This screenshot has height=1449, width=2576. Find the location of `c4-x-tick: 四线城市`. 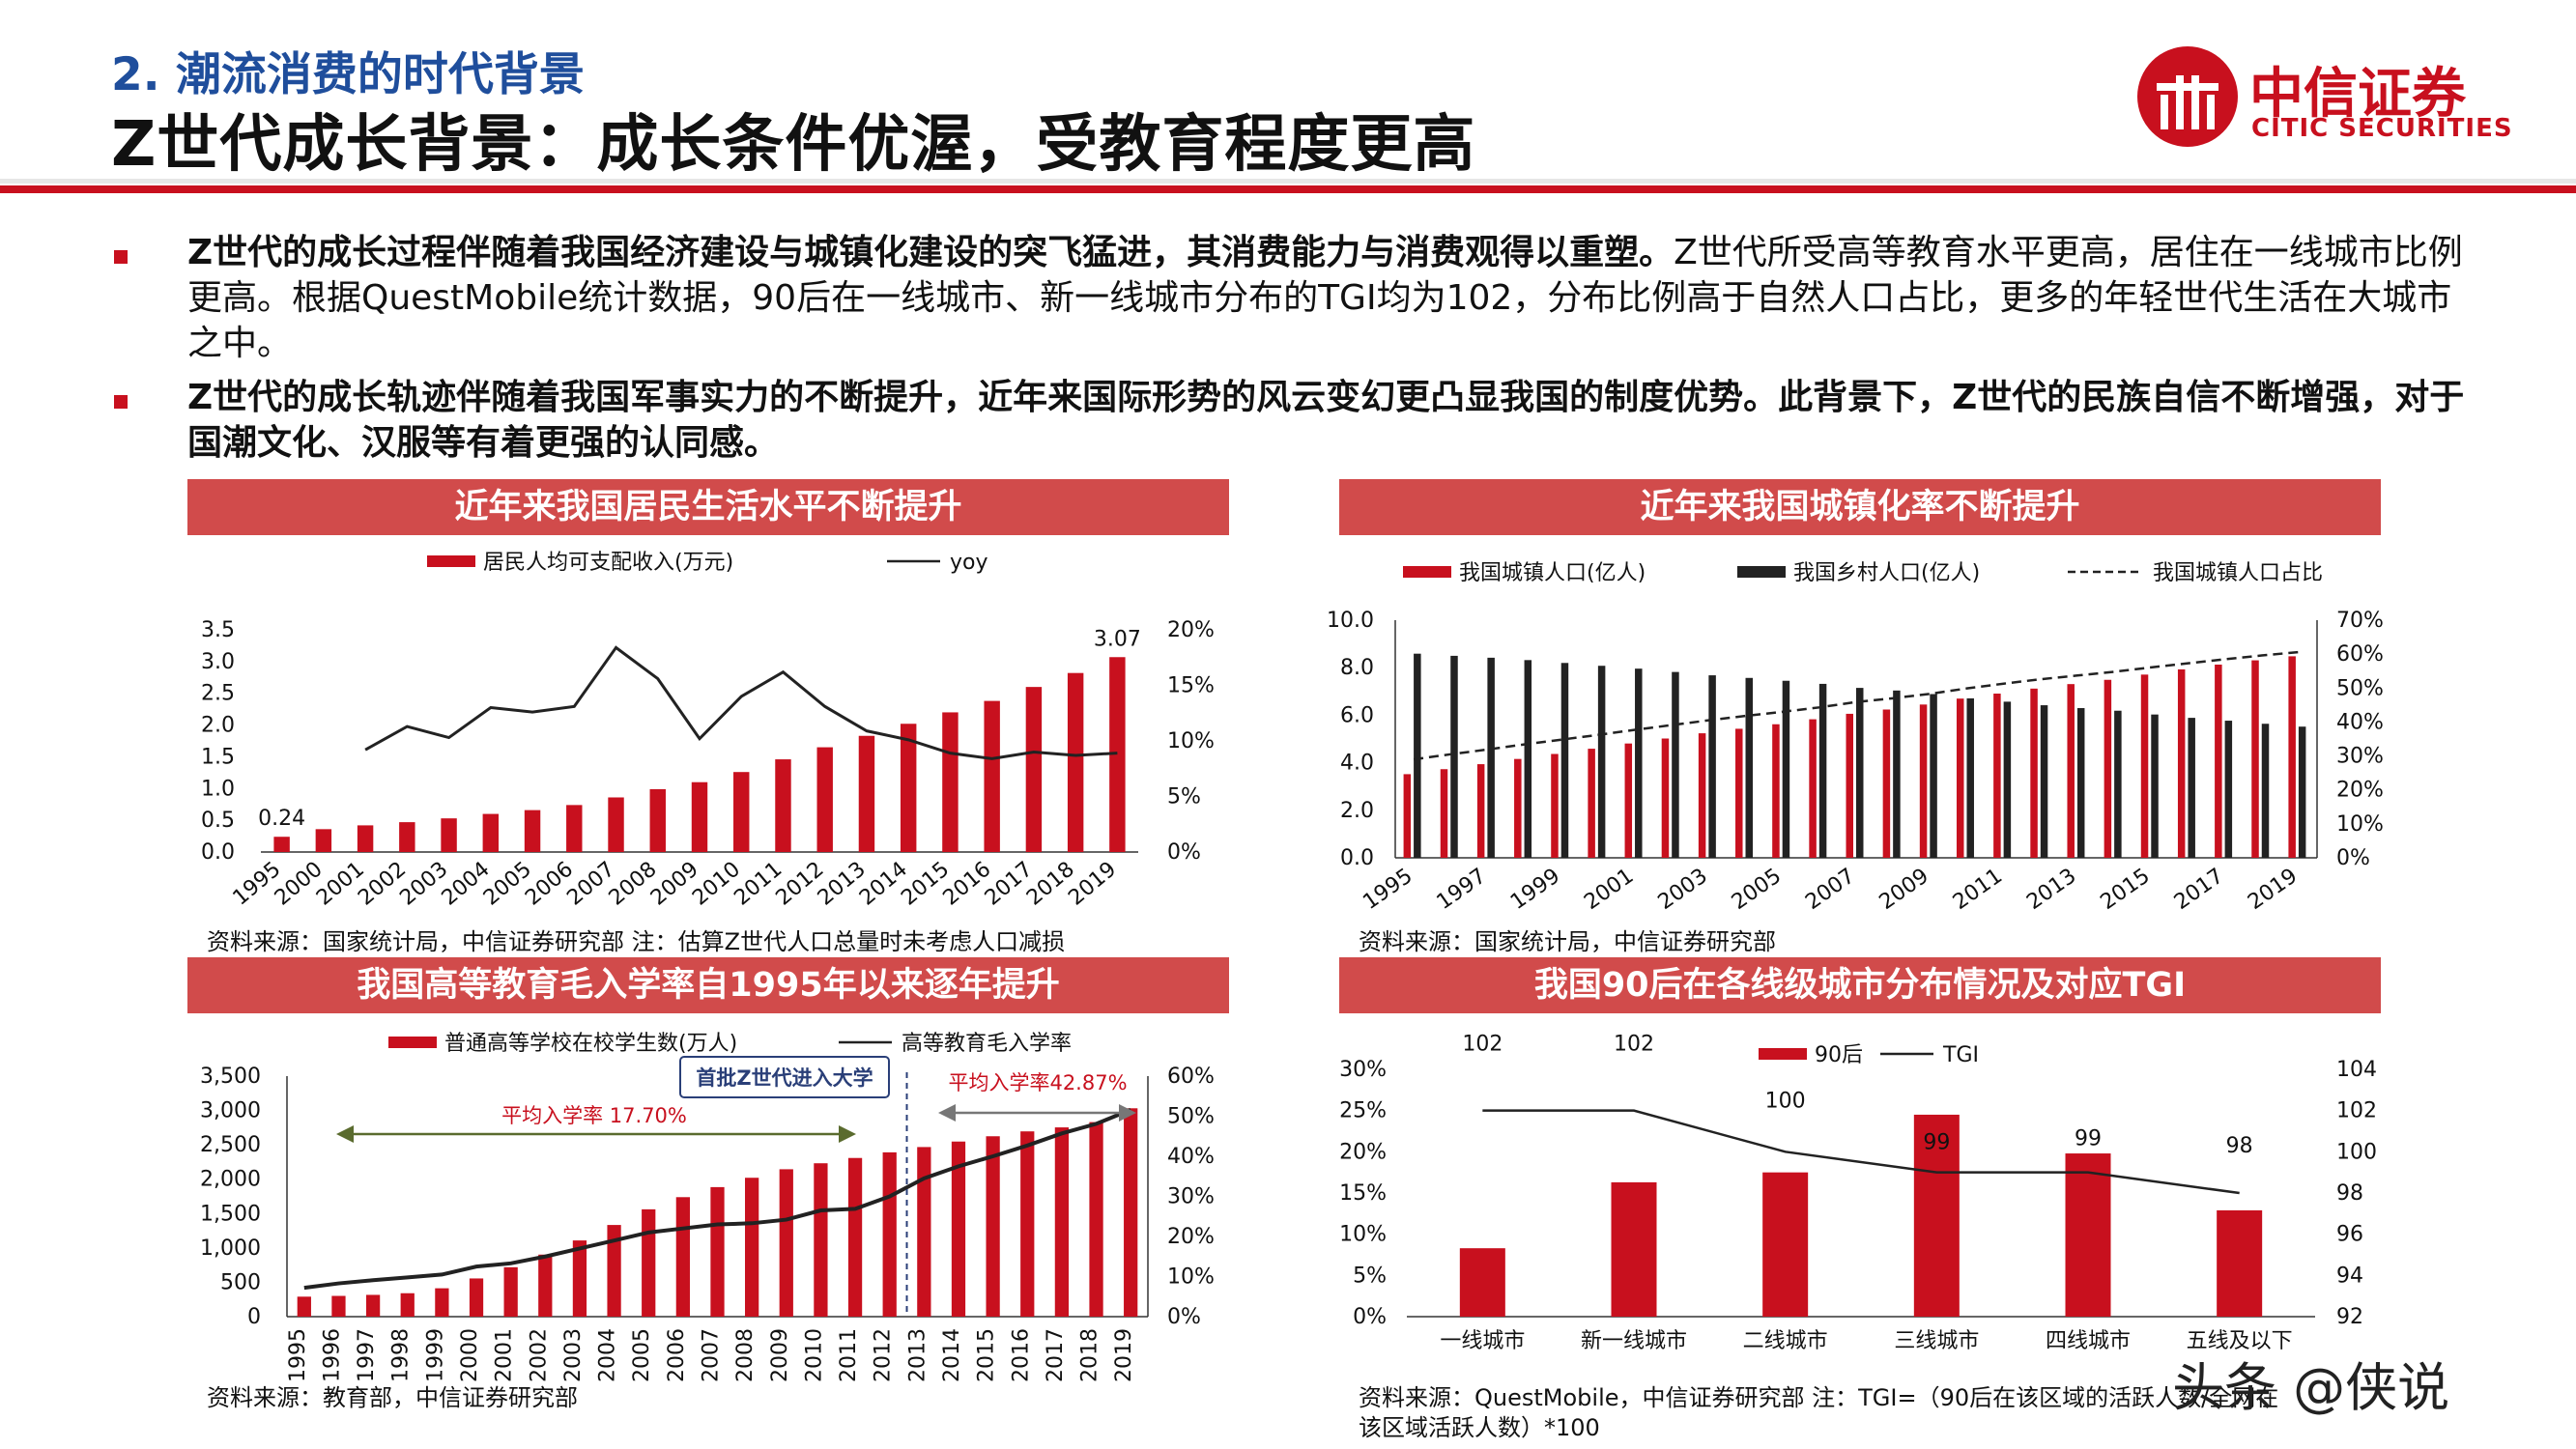

c4-x-tick: 四线城市 is located at coordinates (2088, 1341).